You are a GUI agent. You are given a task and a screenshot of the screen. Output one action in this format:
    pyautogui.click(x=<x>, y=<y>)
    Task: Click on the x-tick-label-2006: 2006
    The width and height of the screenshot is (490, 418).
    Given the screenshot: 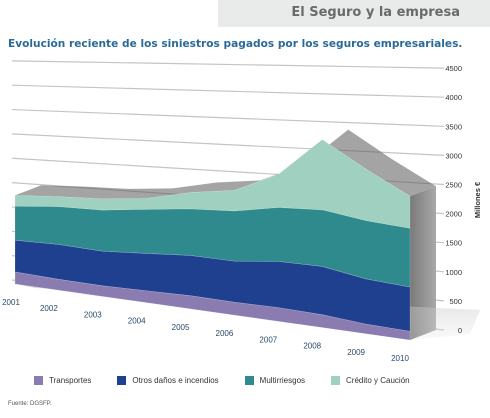 What is the action you would take?
    pyautogui.click(x=225, y=333)
    